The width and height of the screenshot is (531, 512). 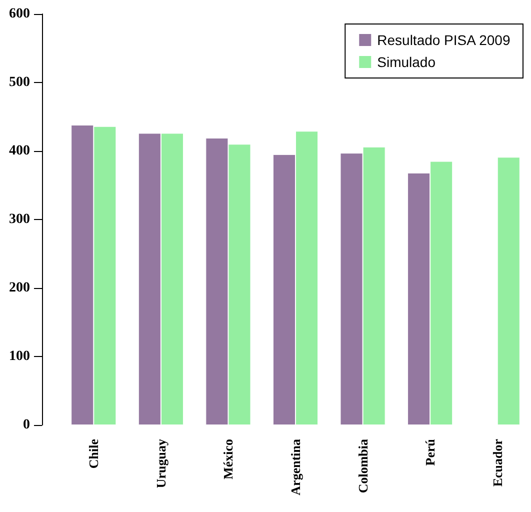 What do you see at coordinates (430, 452) in the screenshot?
I see `x-tick-label: Perú` at bounding box center [430, 452].